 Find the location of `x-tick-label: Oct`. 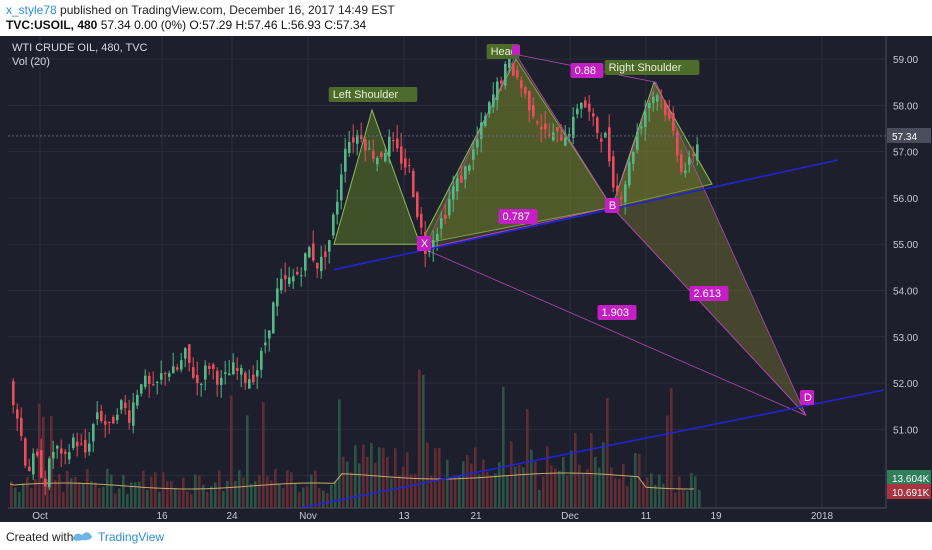

x-tick-label: Oct is located at coordinates (40, 516).